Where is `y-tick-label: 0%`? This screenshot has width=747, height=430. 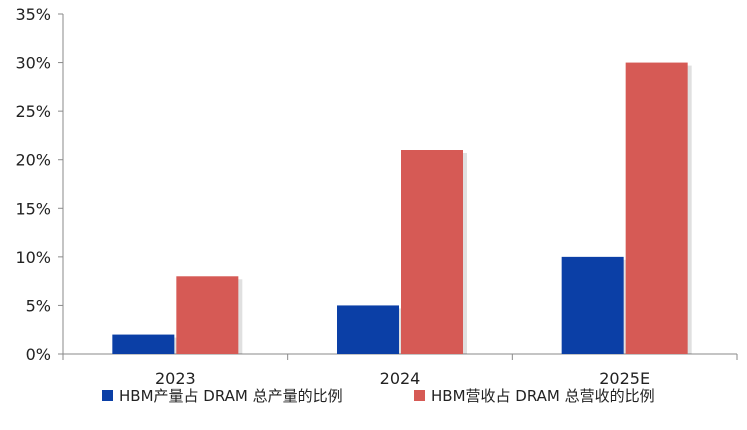
y-tick-label: 0% is located at coordinates (38, 354).